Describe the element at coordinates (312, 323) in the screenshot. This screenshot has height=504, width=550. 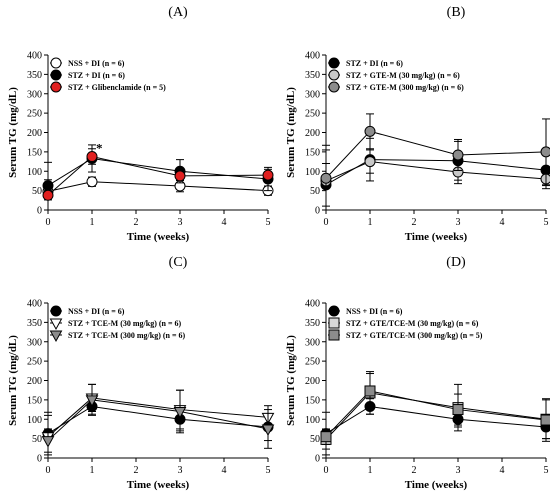
I see `y-tick-label: 350` at that location.